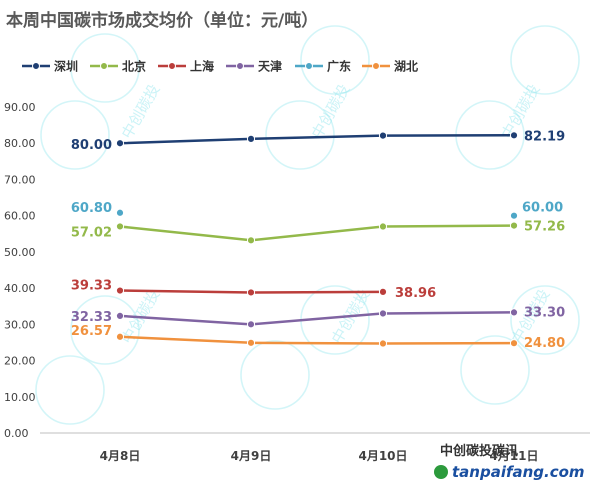 The height and width of the screenshot is (481, 600). I want to click on data-label: 57.02, so click(91, 232).